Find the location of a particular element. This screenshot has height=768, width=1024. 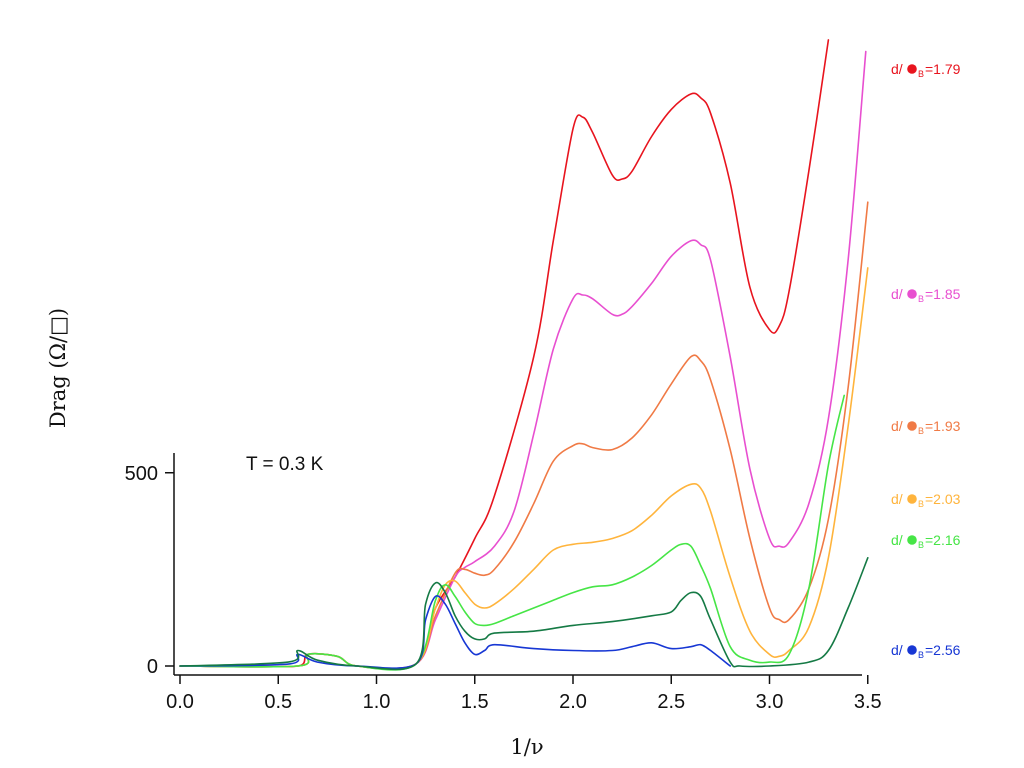

series-legend-label: d/B =1.85 is located at coordinates (926, 295).